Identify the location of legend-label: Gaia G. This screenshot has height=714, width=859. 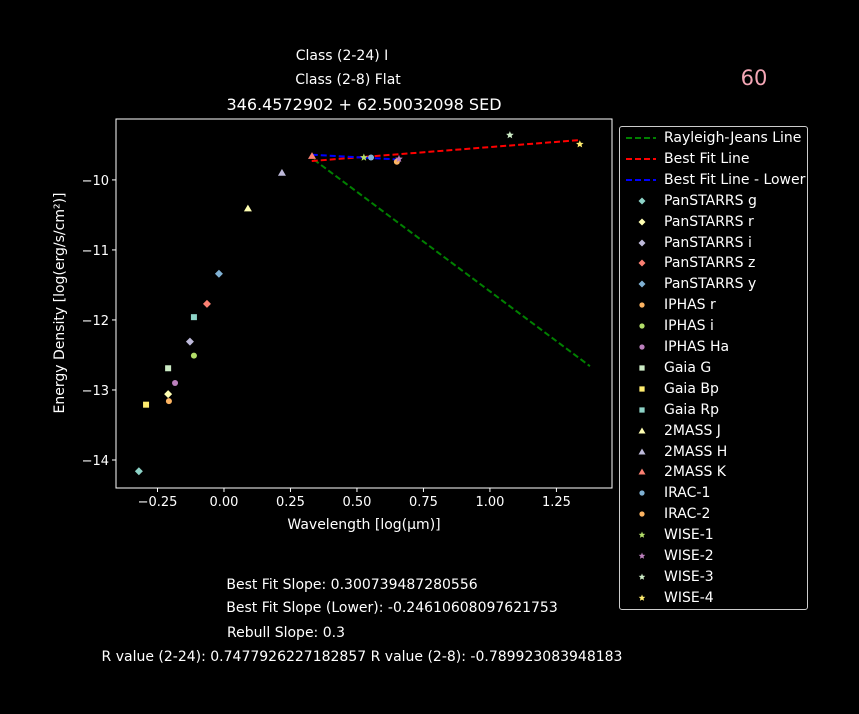
(688, 367).